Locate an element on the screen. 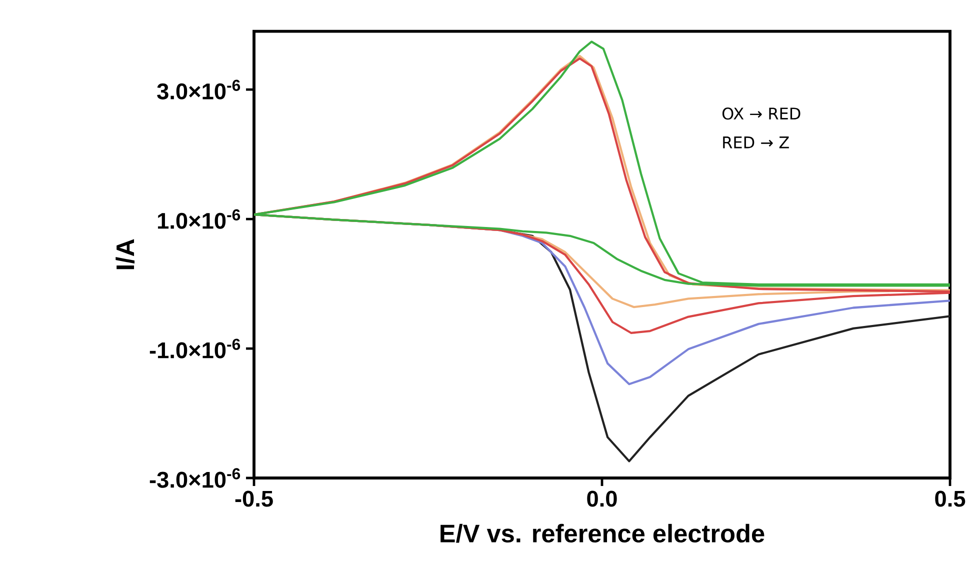 The height and width of the screenshot is (587, 977). y-tick-label: 3.0×10$^{-6}$ is located at coordinates (198, 90).